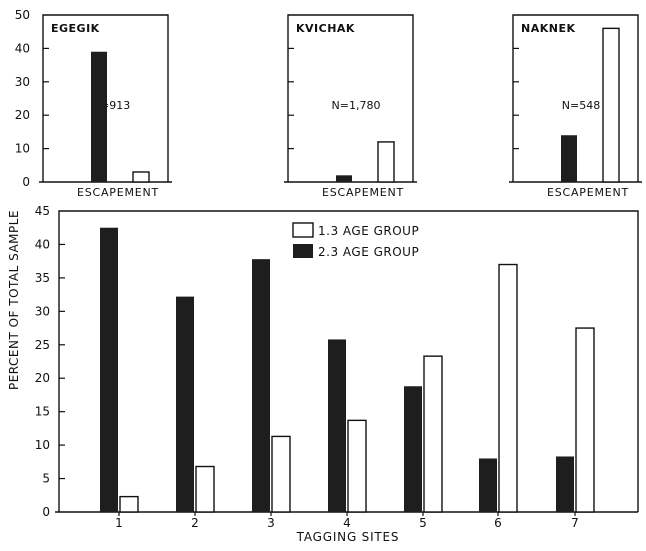  I want to click on main-y-tick-label: 35, so click(42, 278).